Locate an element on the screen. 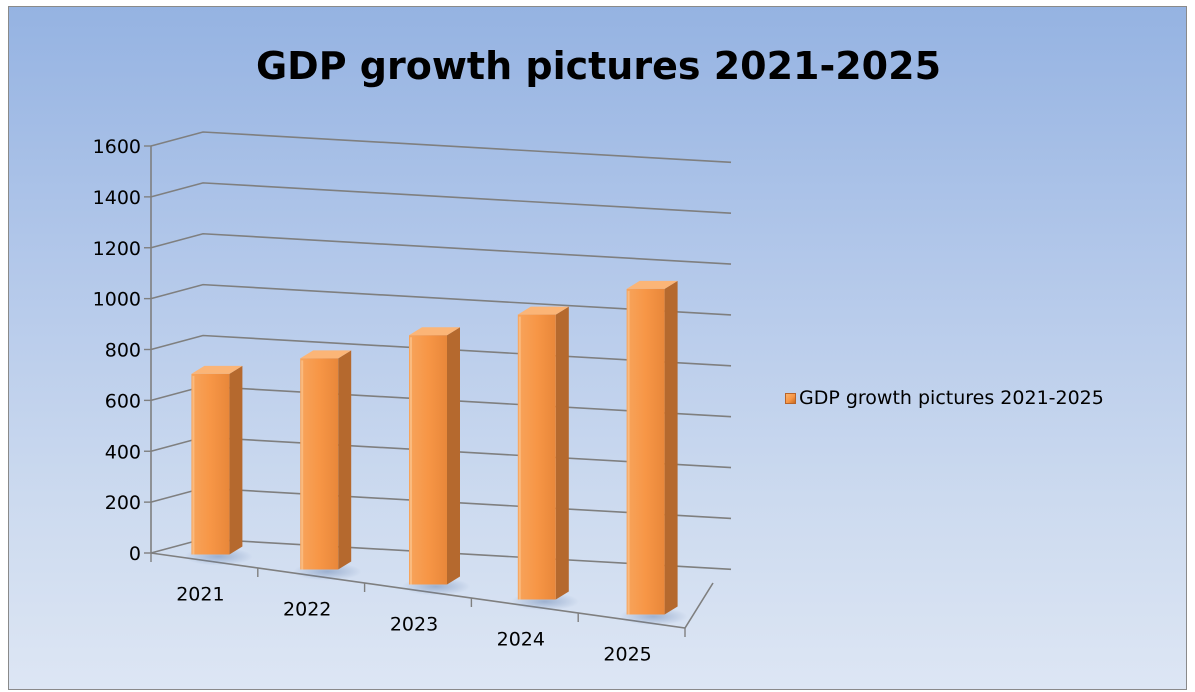 This screenshot has height=692, width=1195. y-tick-label: 800 is located at coordinates (123, 351).